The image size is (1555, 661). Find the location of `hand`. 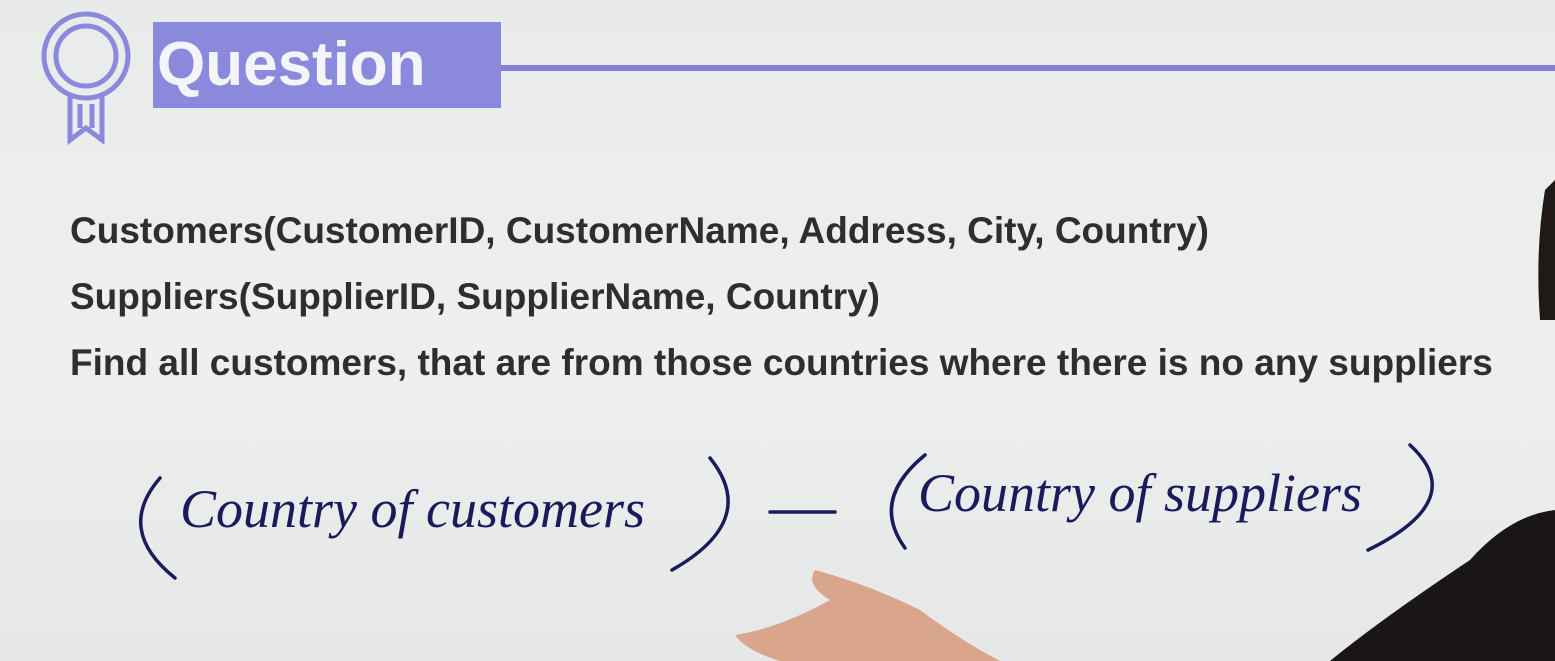

hand is located at coordinates (867, 615).